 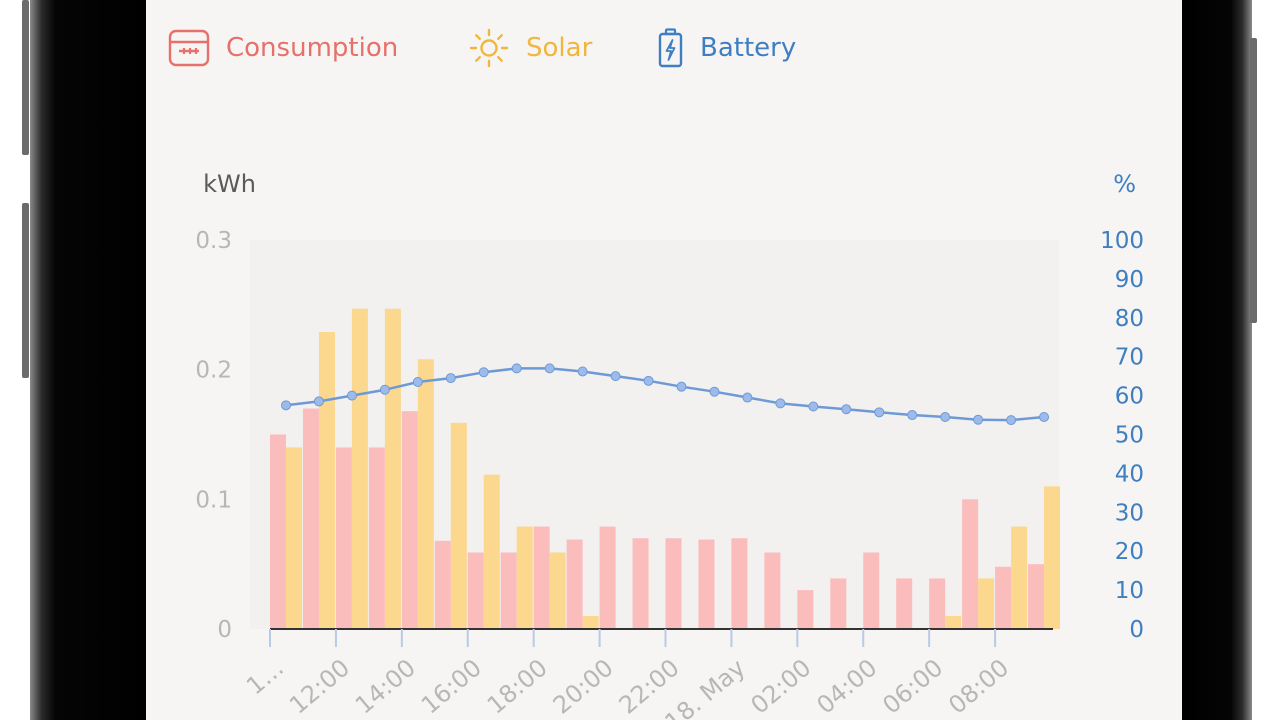 I want to click on legend-solar-label: Solar, so click(x=559, y=48).